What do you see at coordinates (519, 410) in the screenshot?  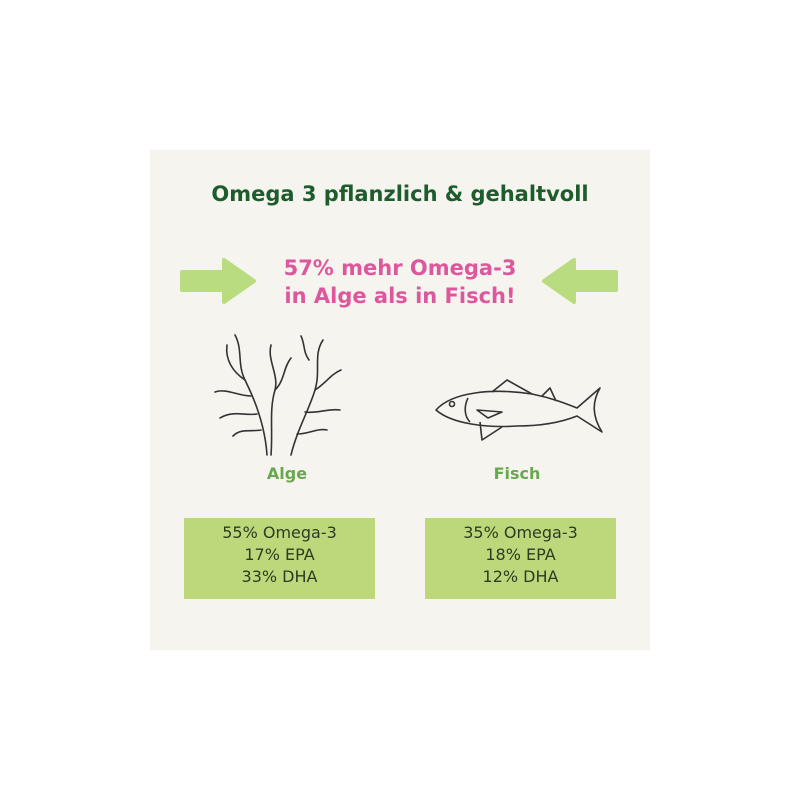 I see `fish-icon` at bounding box center [519, 410].